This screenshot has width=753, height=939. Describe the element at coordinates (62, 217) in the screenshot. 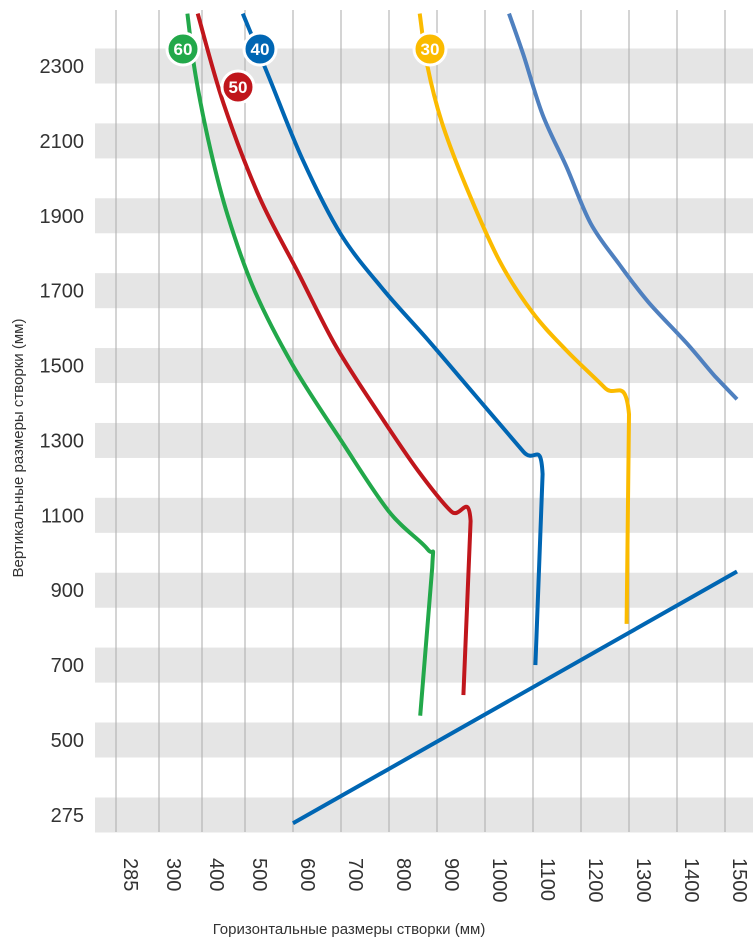

I see `y-tick-label-1900: 1900` at that location.